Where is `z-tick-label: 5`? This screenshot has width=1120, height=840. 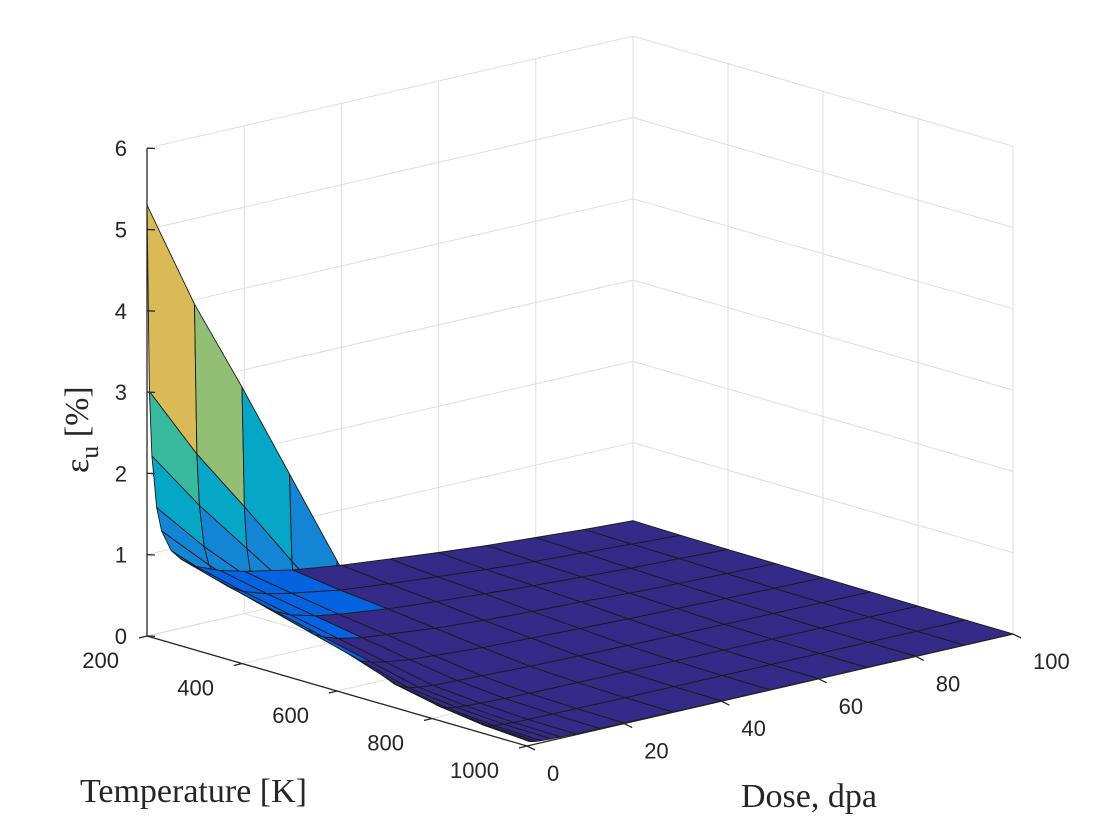
z-tick-label: 5 is located at coordinates (121, 230).